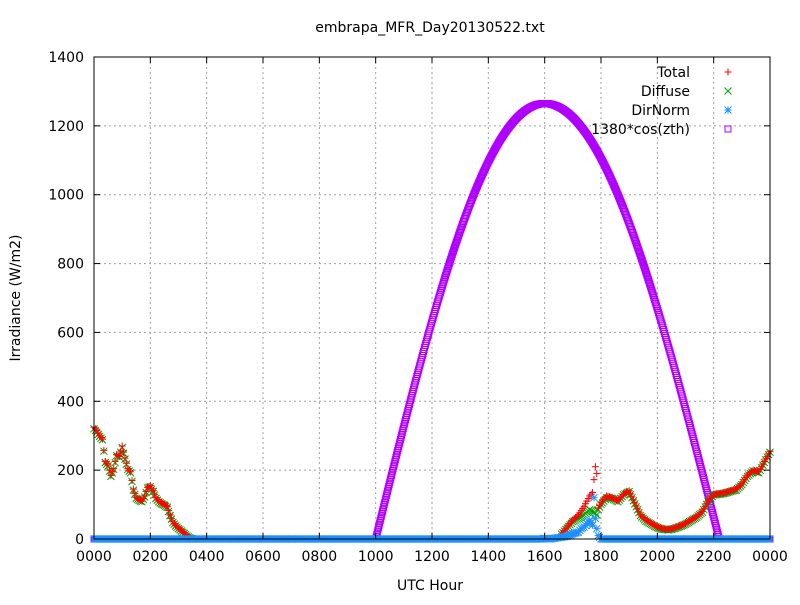 The height and width of the screenshot is (605, 800). I want to click on x-tick-label: 1000, so click(376, 557).